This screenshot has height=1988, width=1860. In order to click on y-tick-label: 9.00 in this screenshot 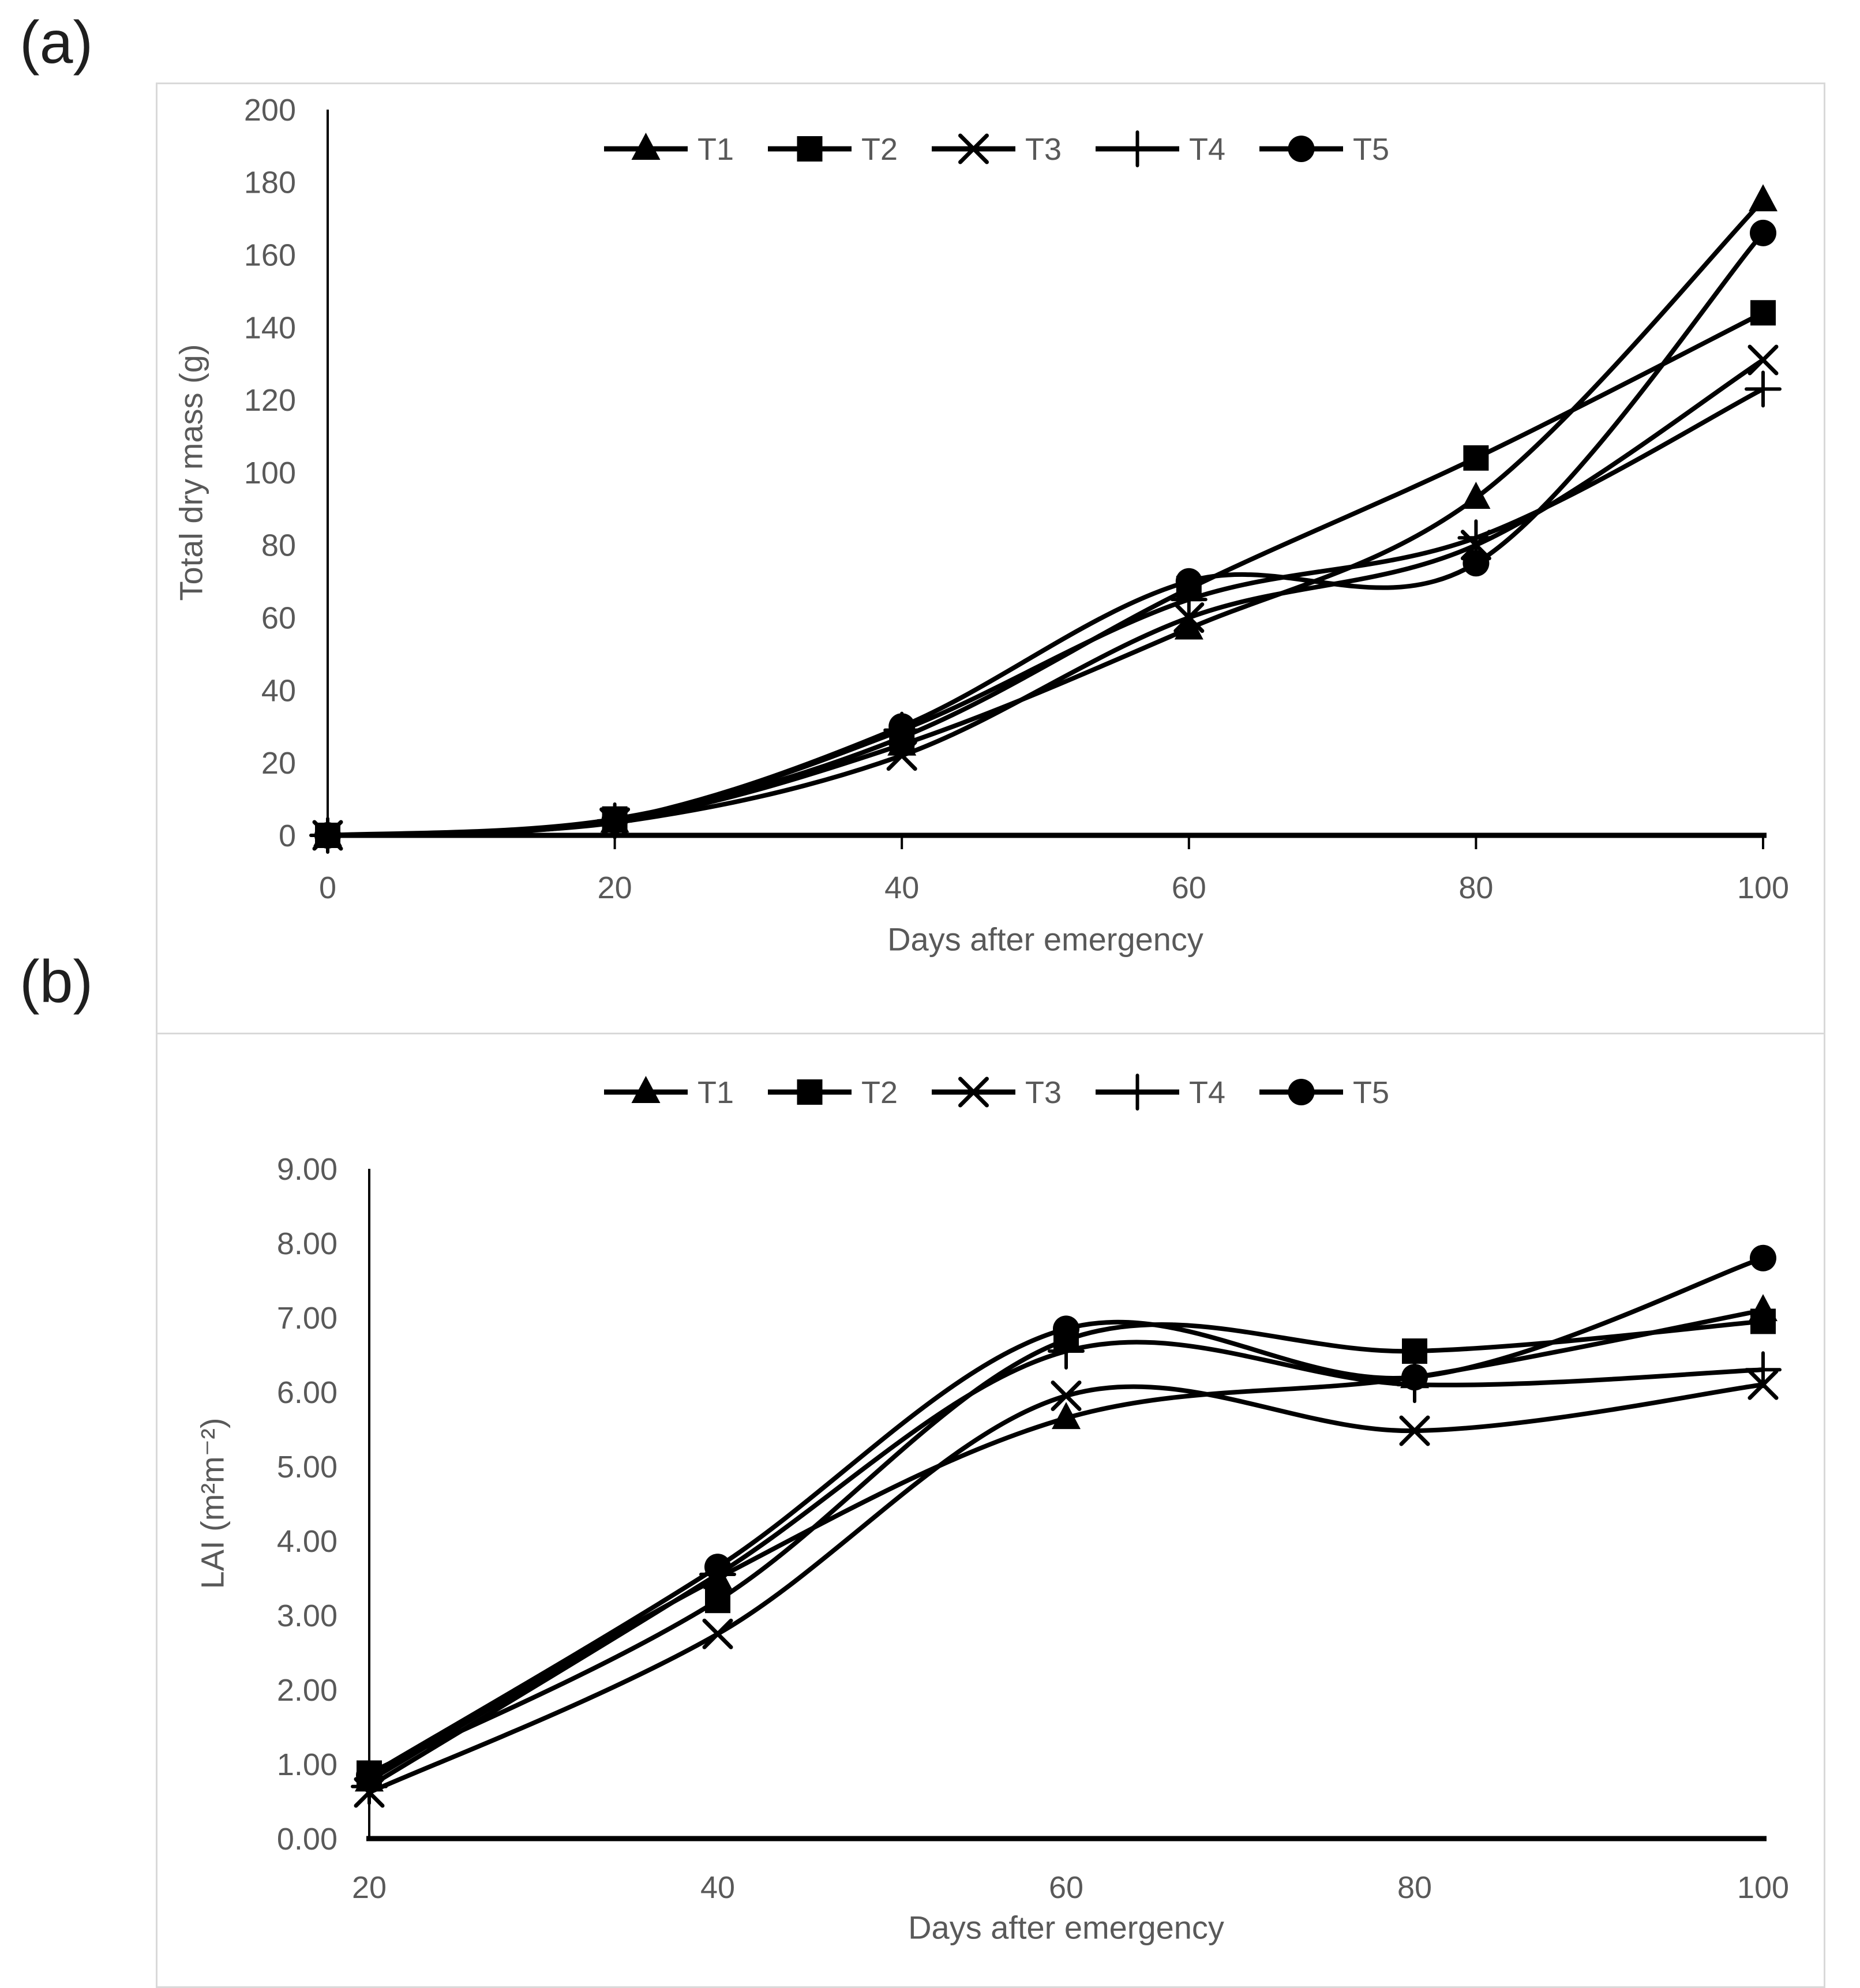, I will do `click(307, 1169)`.